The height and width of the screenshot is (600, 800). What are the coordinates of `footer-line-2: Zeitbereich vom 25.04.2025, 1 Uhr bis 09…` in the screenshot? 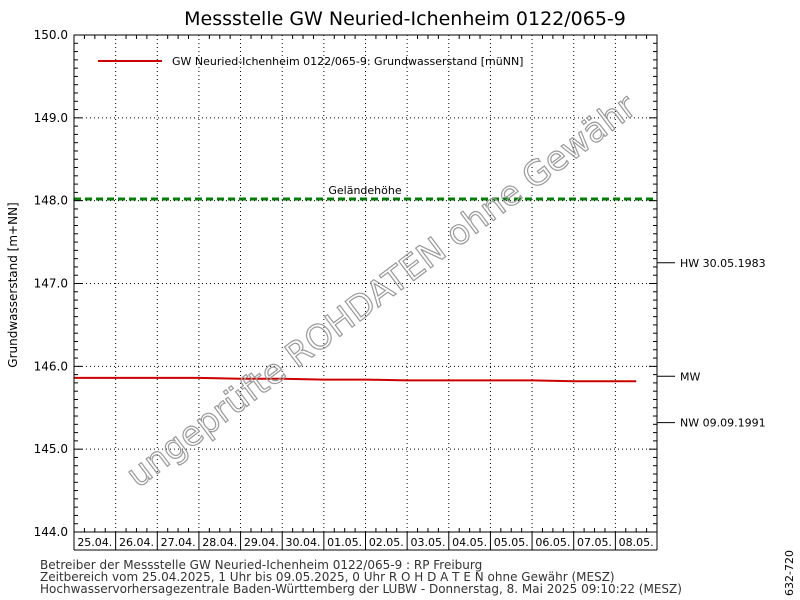 It's located at (327, 577).